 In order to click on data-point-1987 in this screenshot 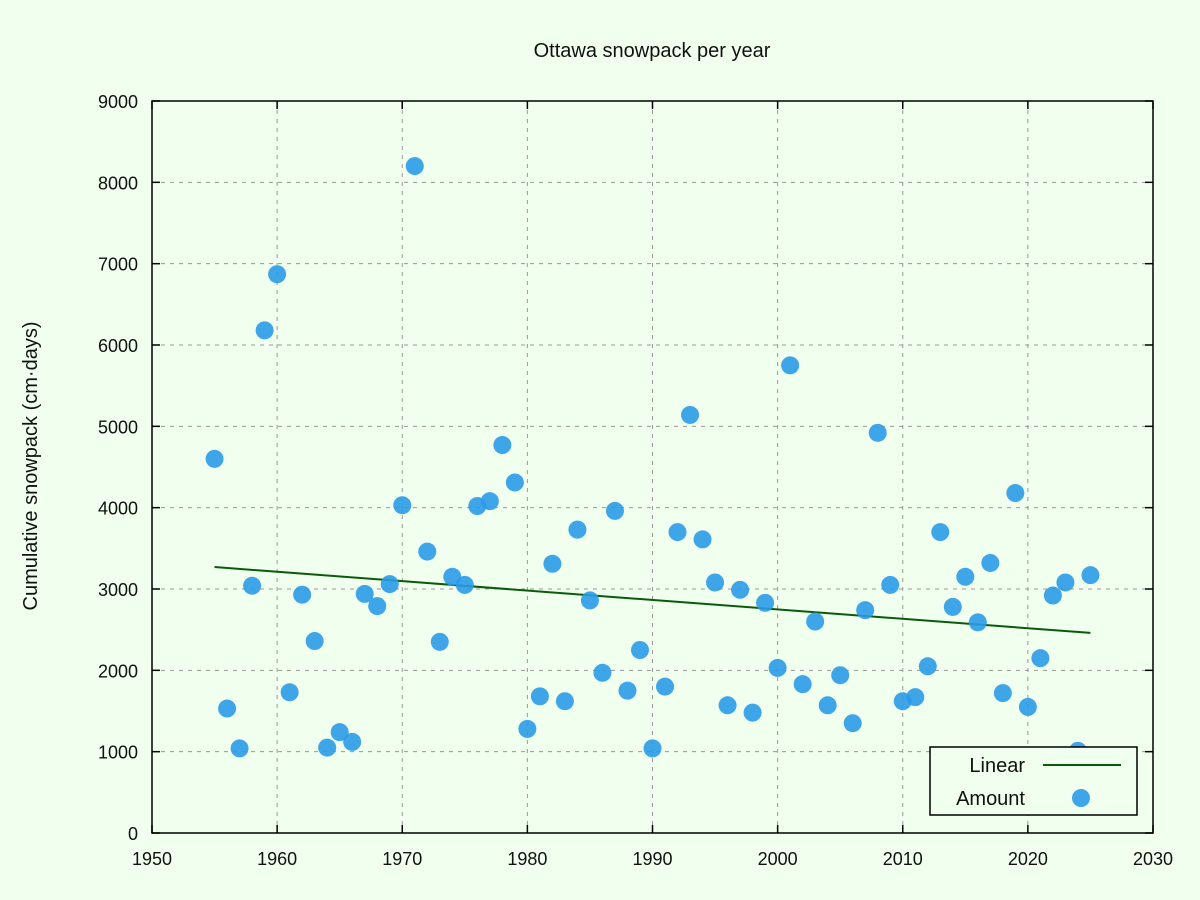, I will do `click(614, 510)`.